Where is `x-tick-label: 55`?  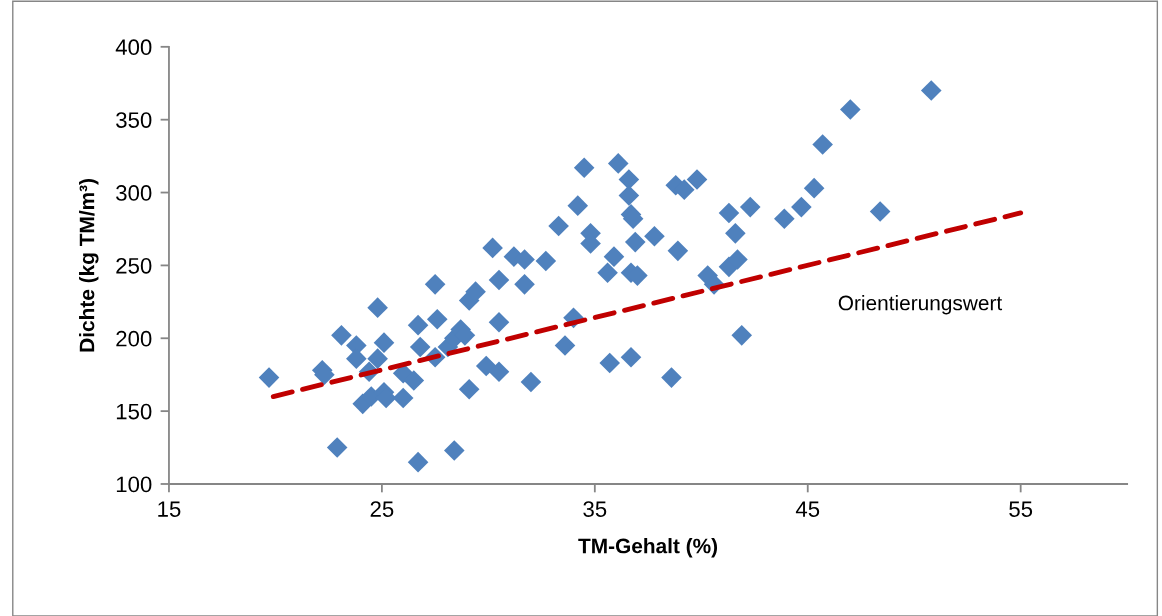
x-tick-label: 55 is located at coordinates (1021, 509).